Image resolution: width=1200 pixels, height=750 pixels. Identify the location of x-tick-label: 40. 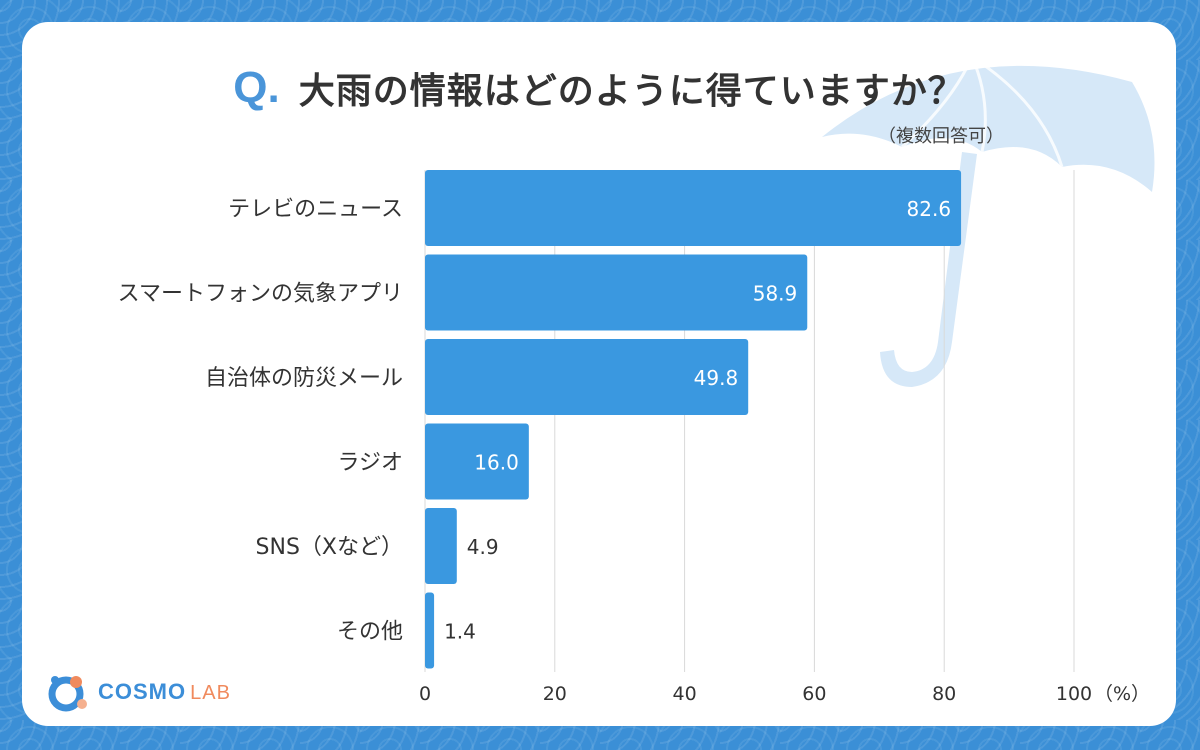
(685, 694).